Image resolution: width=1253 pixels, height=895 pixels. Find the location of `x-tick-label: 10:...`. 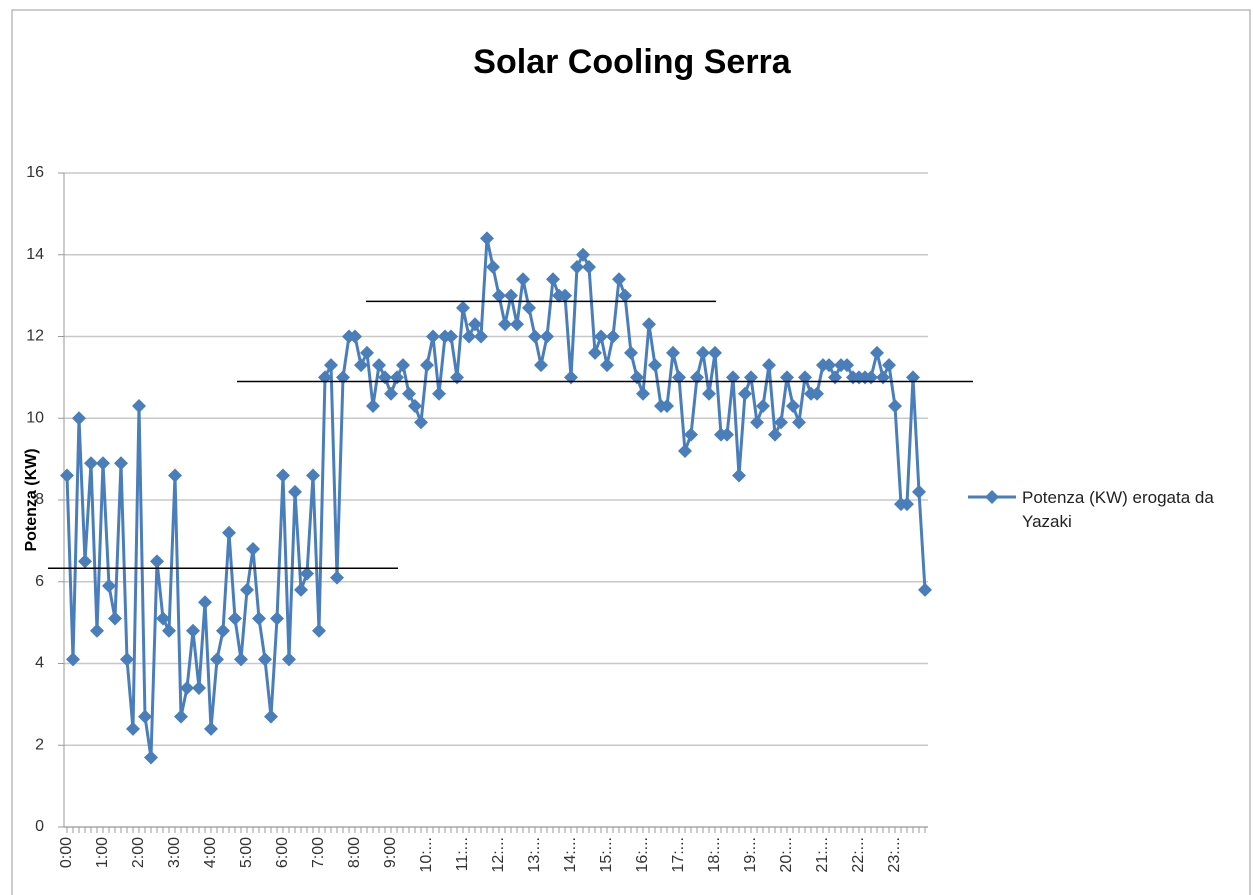

x-tick-label: 10:... is located at coordinates (426, 855).